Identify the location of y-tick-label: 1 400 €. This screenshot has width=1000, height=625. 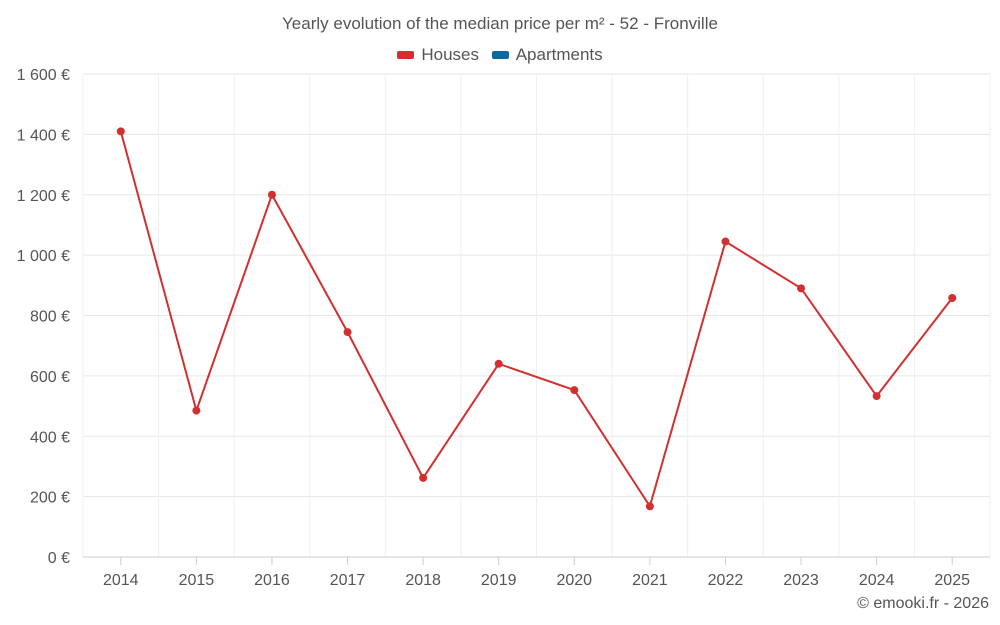
(43, 135).